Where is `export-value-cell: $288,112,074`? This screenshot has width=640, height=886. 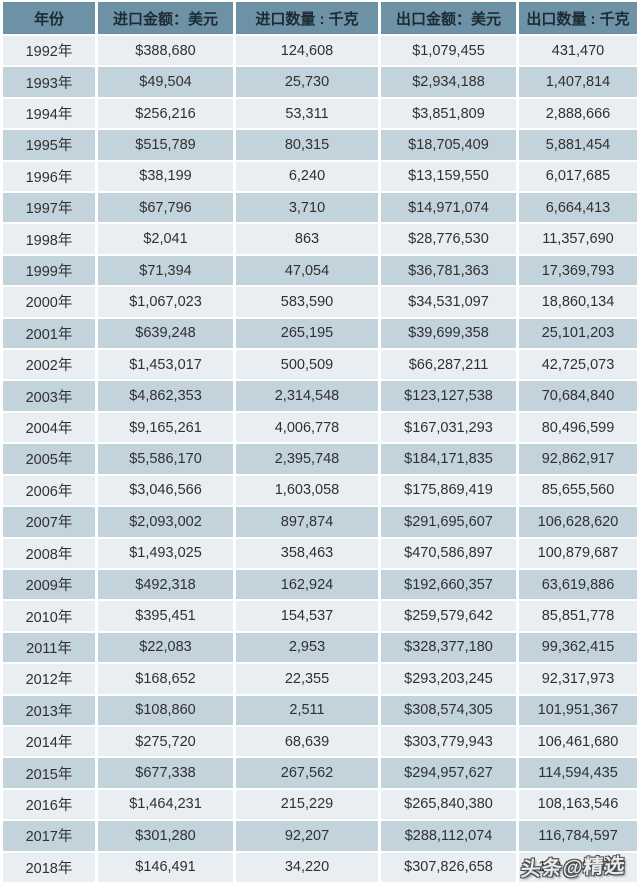
export-value-cell: $288,112,074 is located at coordinates (448, 836).